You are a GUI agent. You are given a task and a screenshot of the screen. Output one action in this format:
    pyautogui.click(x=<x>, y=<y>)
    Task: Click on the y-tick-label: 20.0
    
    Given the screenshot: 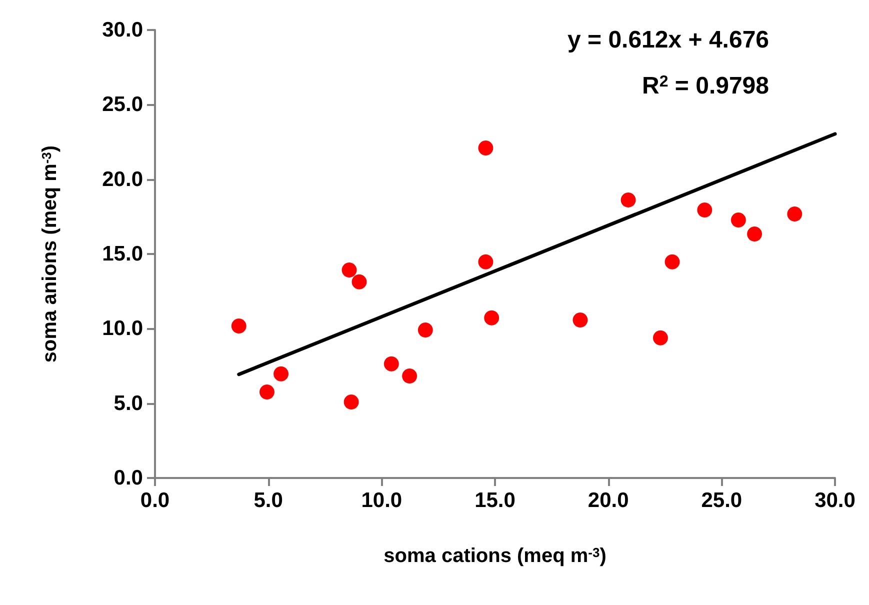 What is the action you would take?
    pyautogui.click(x=122, y=179)
    